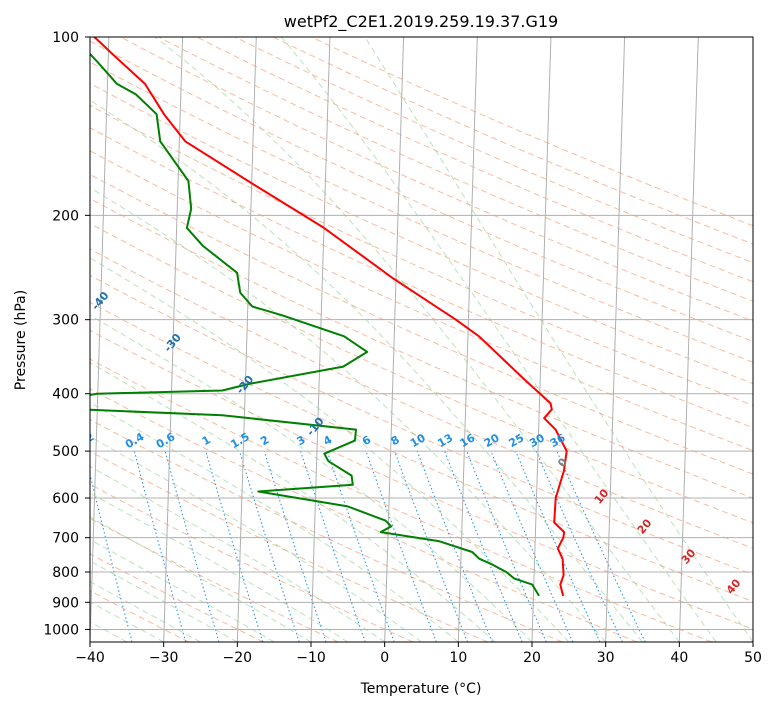  What do you see at coordinates (238, 658) in the screenshot?
I see `x-tick-label: −20` at bounding box center [238, 658].